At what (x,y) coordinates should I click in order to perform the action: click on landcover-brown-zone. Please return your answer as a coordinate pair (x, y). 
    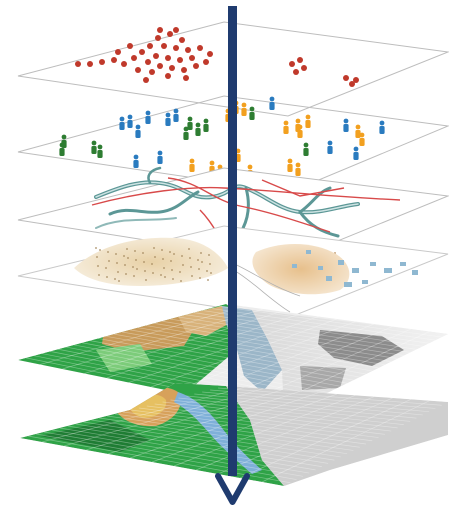
    Looking at the image, I should click on (149, 333).